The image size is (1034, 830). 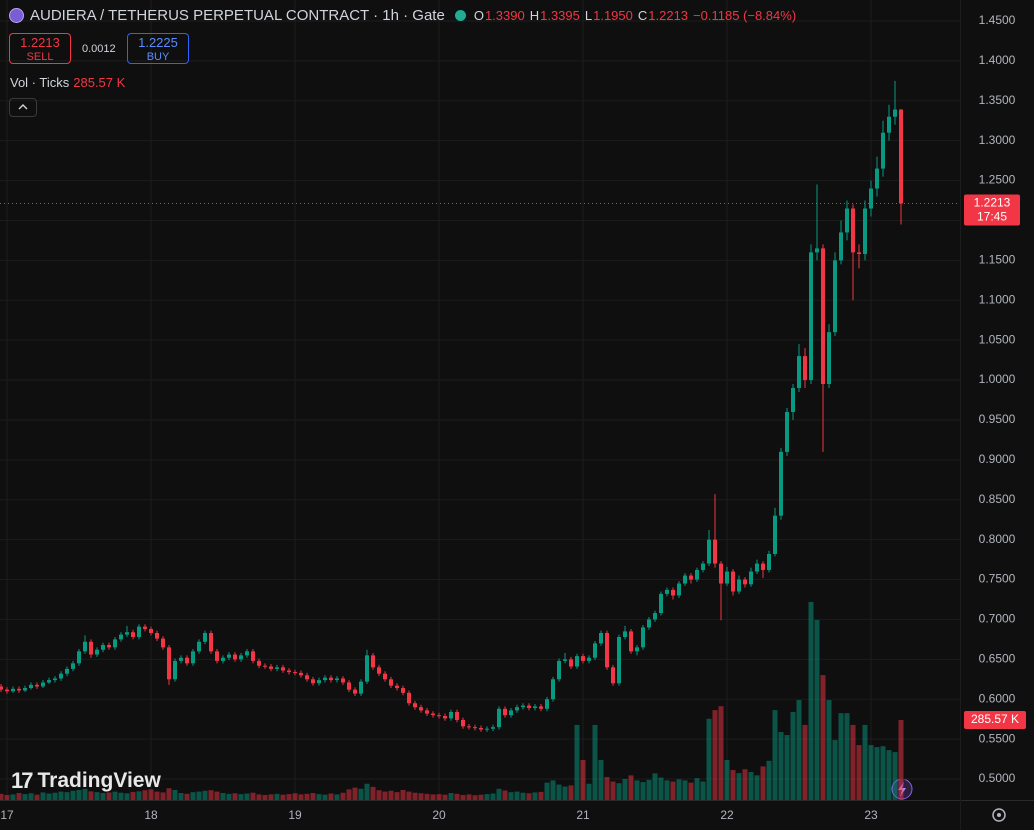 I want to click on buy-button: 1.2225 BUY, so click(x=158, y=48).